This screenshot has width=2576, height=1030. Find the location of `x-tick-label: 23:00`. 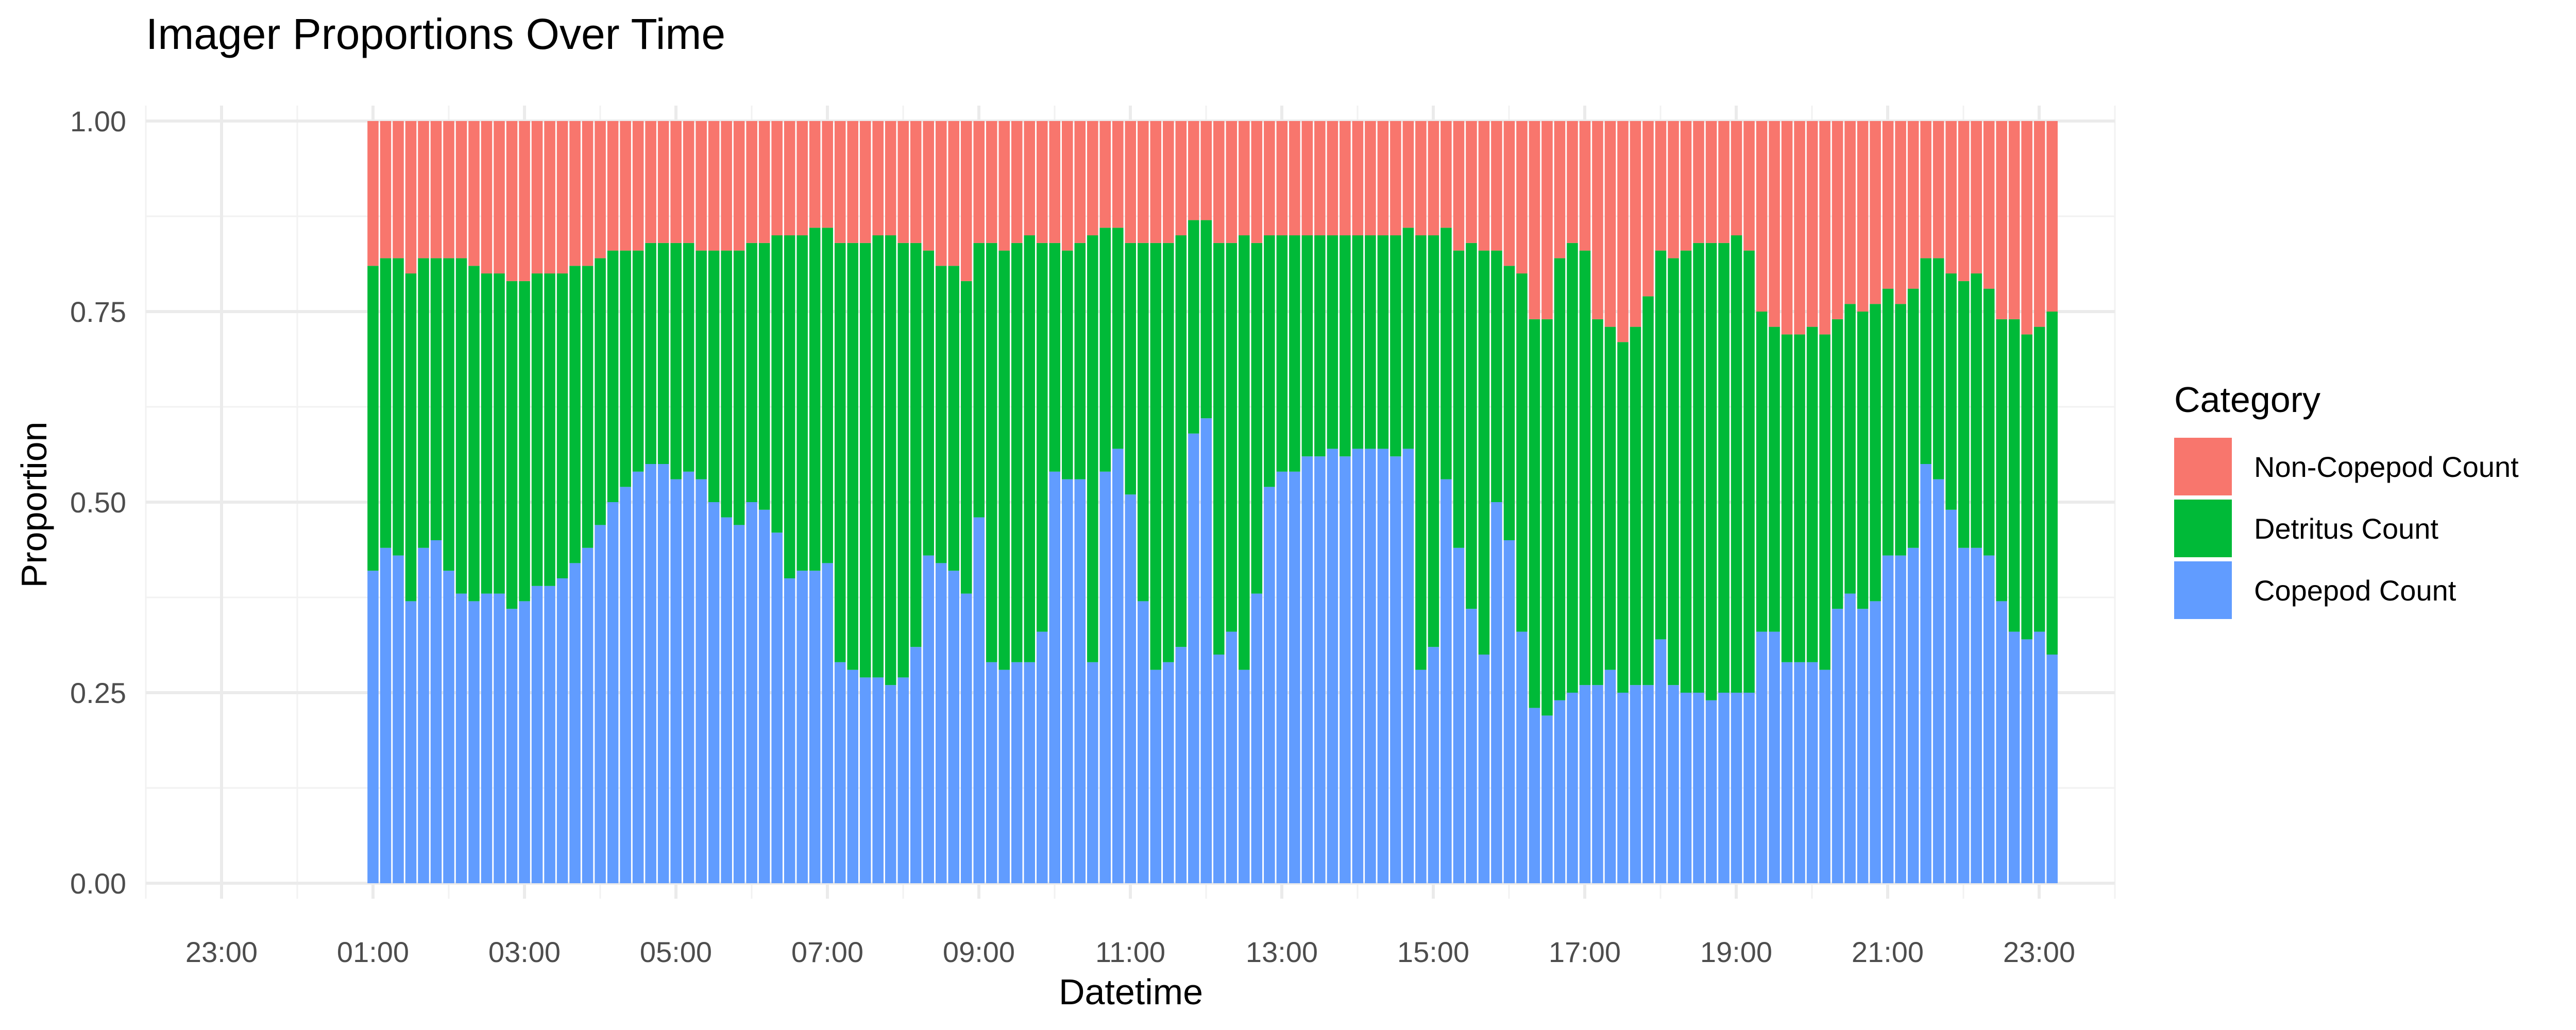

x-tick-label: 23:00 is located at coordinates (221, 952).